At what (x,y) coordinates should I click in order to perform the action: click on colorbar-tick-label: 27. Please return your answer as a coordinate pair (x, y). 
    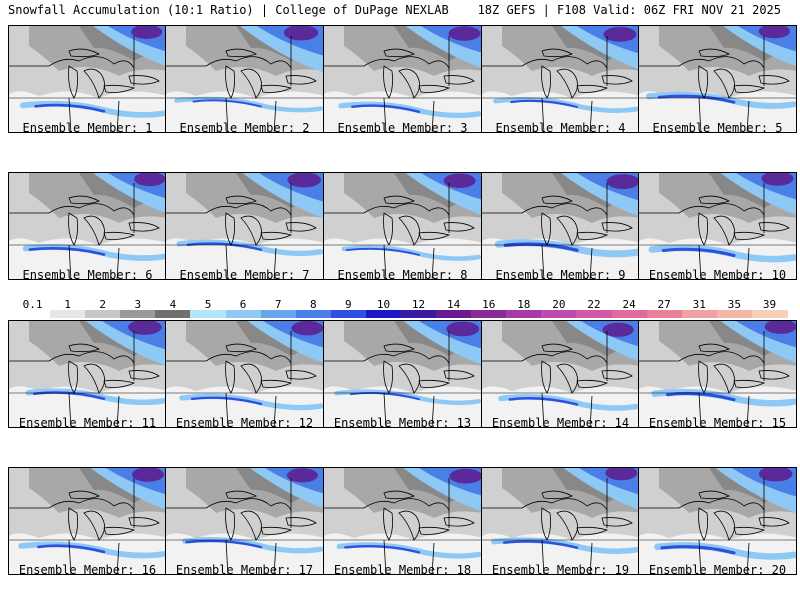
    Looking at the image, I should click on (664, 304).